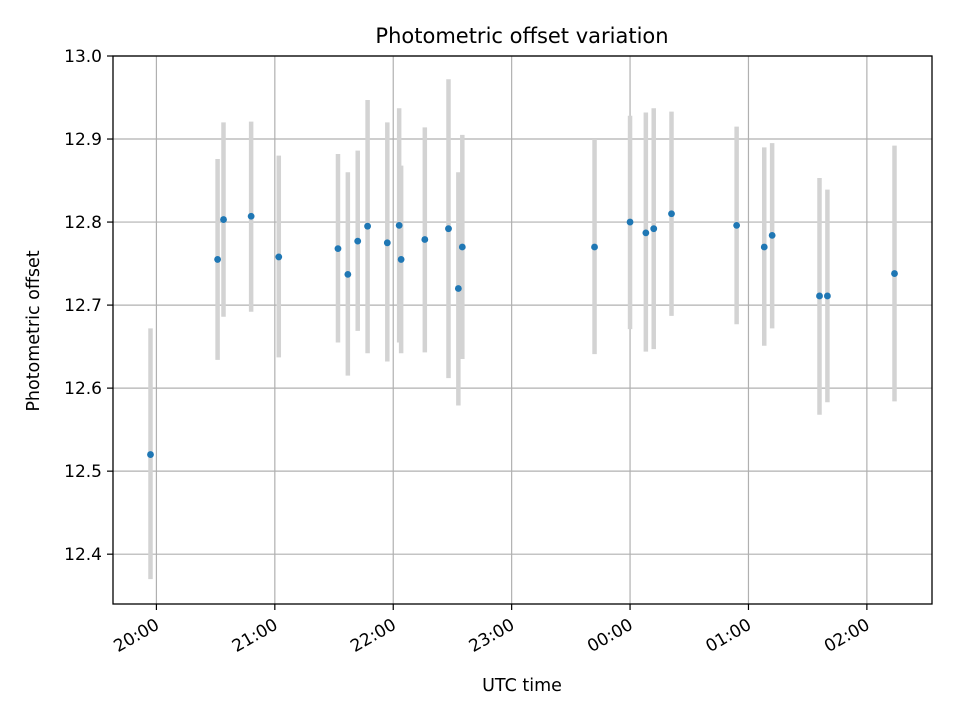 The height and width of the screenshot is (720, 960). Describe the element at coordinates (83, 389) in the screenshot. I see `y-tick-label: 12.6` at that location.